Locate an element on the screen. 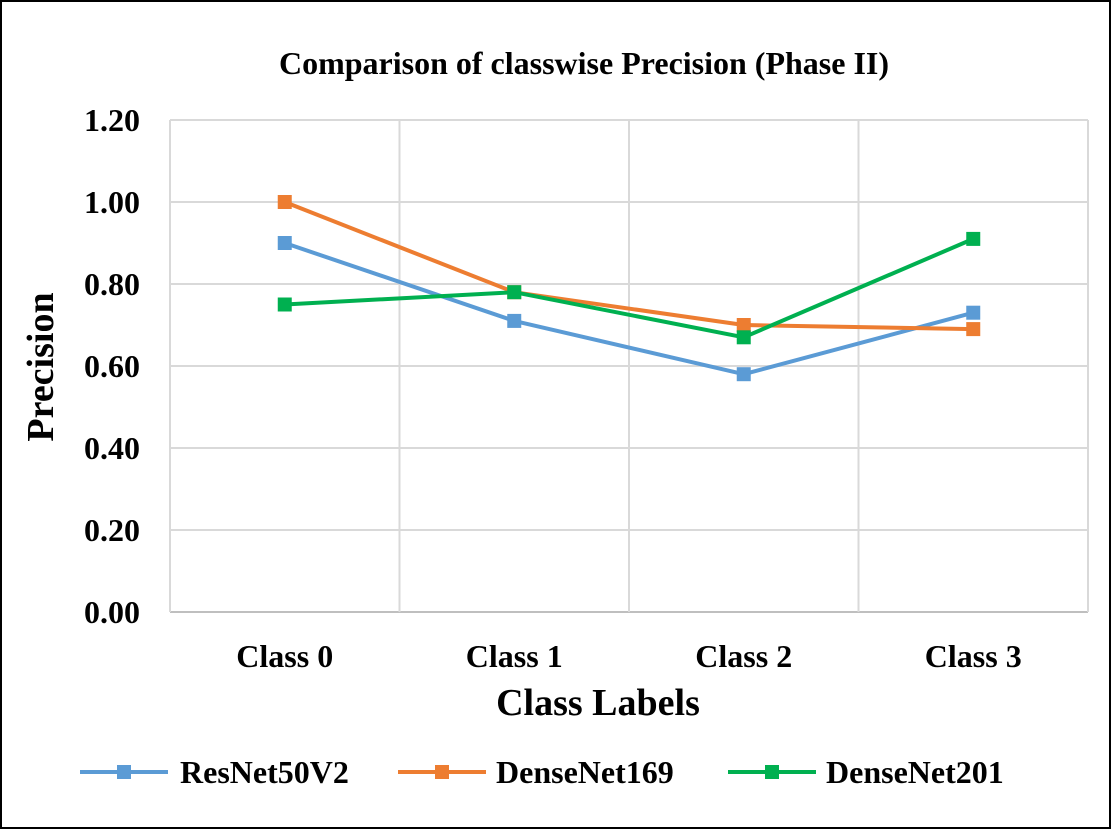 The image size is (1111, 829). x-axis-ticks: Class 0 Class 1 Class 2 Class 3 is located at coordinates (628, 656).